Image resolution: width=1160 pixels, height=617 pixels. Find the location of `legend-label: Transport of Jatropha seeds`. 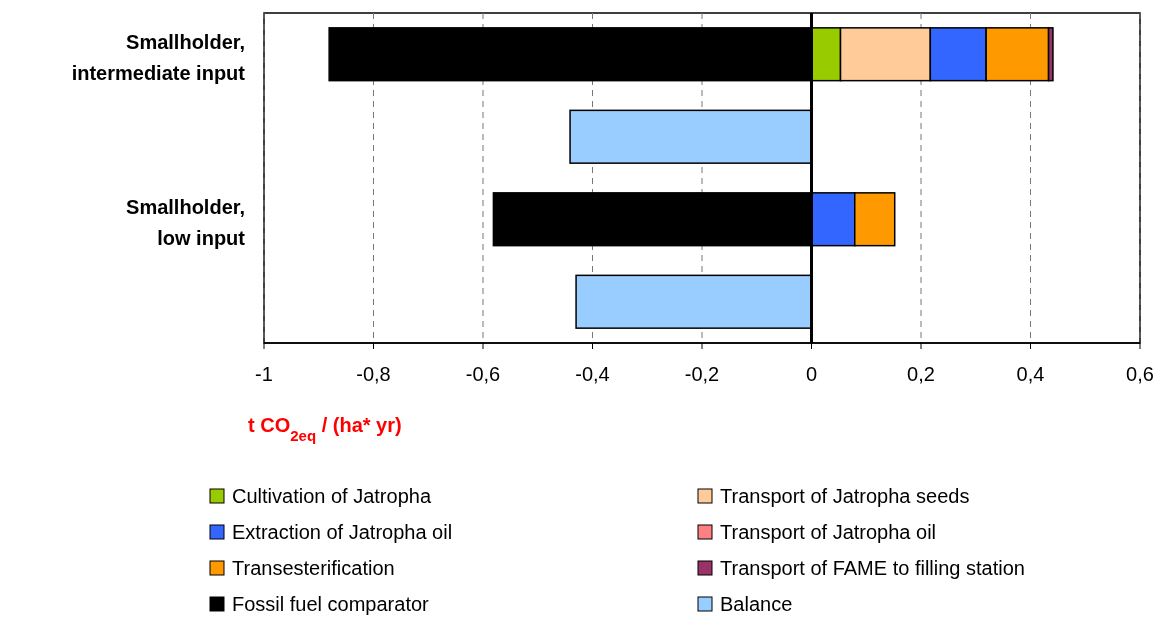

legend-label: Transport of Jatropha seeds is located at coordinates (845, 496).